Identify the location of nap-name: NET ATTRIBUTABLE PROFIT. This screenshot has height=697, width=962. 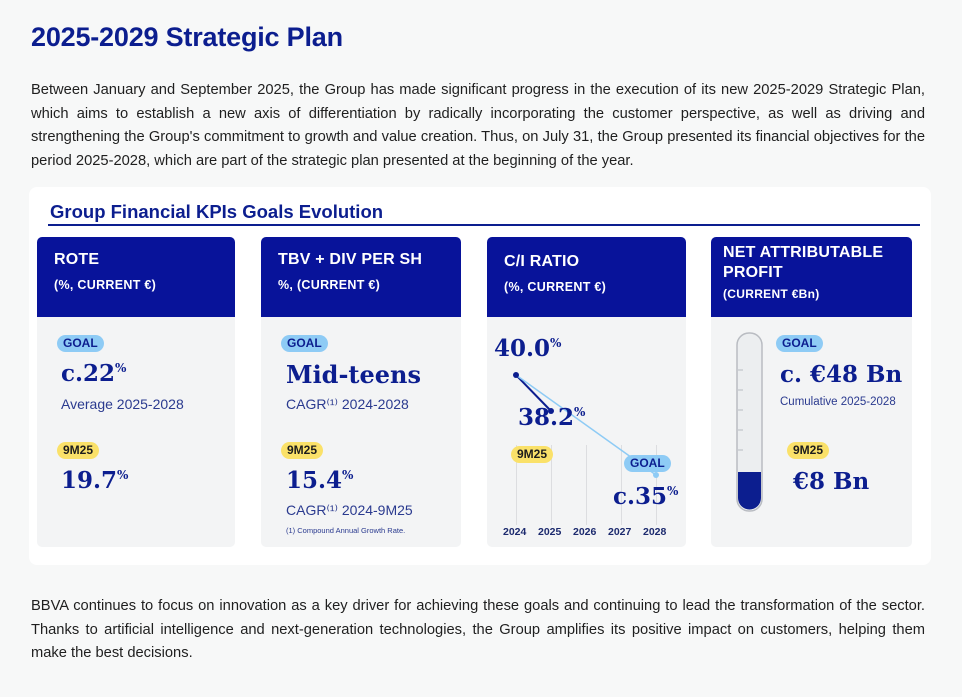
(803, 262).